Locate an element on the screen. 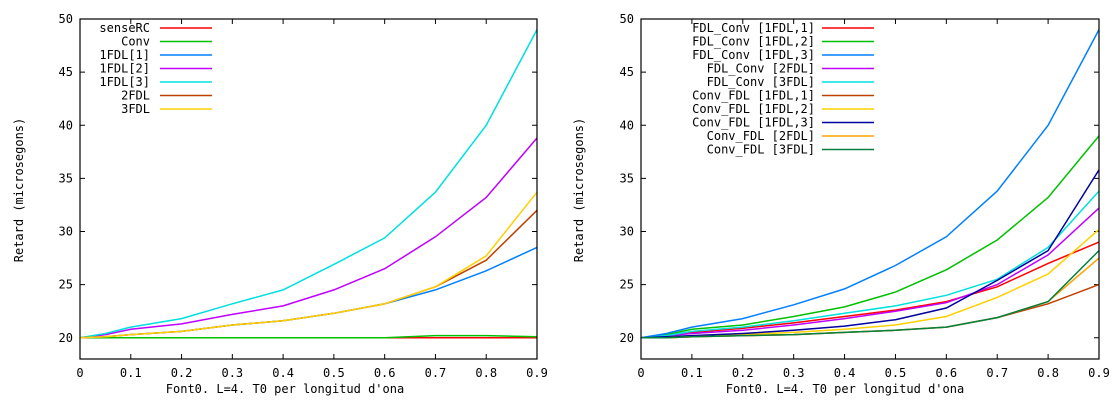  legend-label: Conv_FDL [1FDL,1] is located at coordinates (753, 96).